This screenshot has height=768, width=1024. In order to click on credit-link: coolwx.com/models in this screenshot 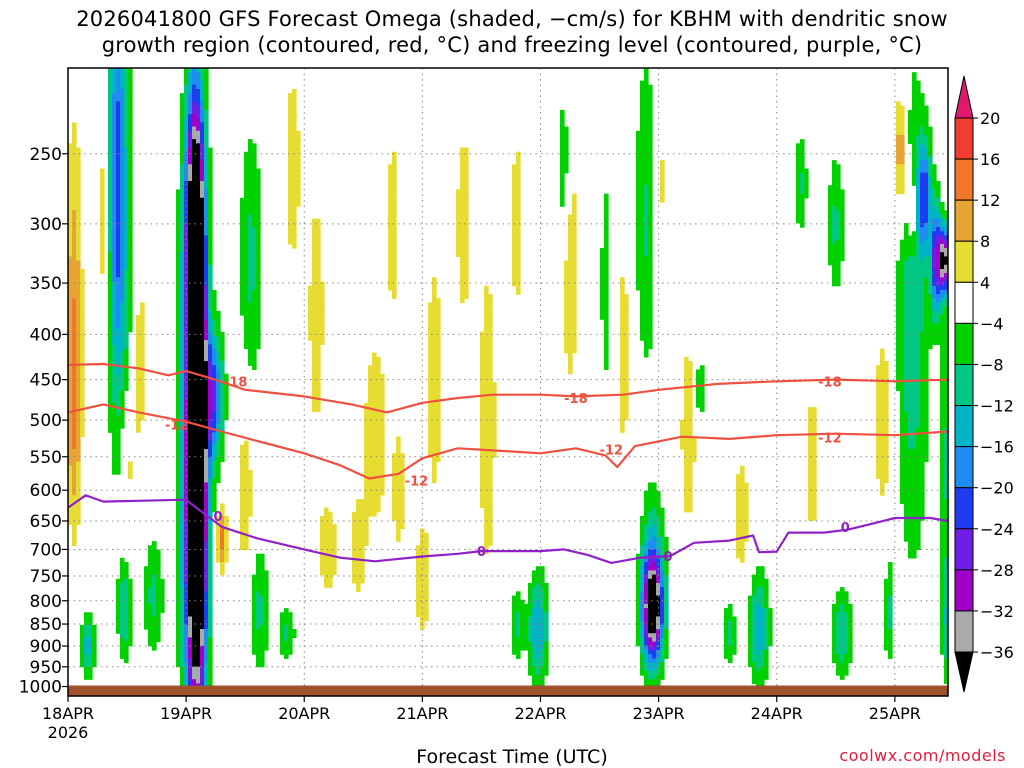, I will do `click(922, 755)`.